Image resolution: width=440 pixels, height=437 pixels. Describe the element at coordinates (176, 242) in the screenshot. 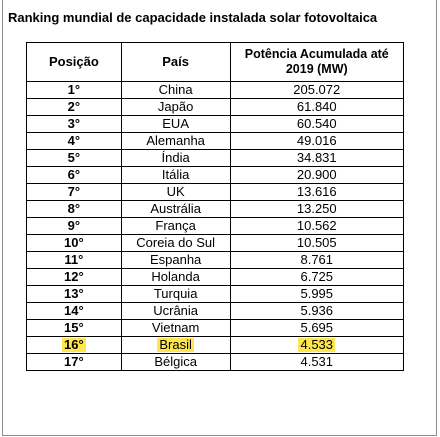

I see `country-cell-text: Coreia do Sul` at that location.